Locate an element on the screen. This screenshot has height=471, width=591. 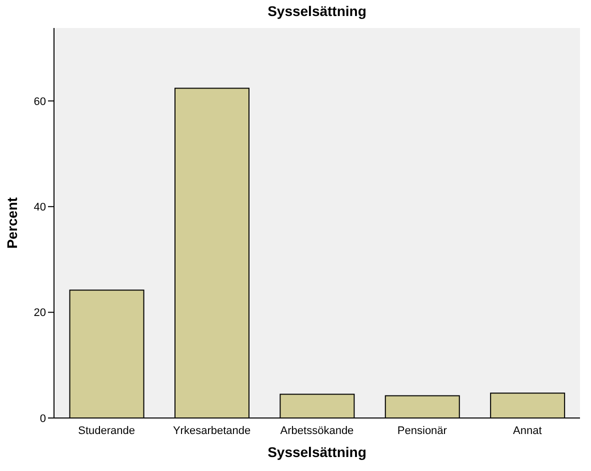
y-axis-title: Percent is located at coordinates (12, 222).